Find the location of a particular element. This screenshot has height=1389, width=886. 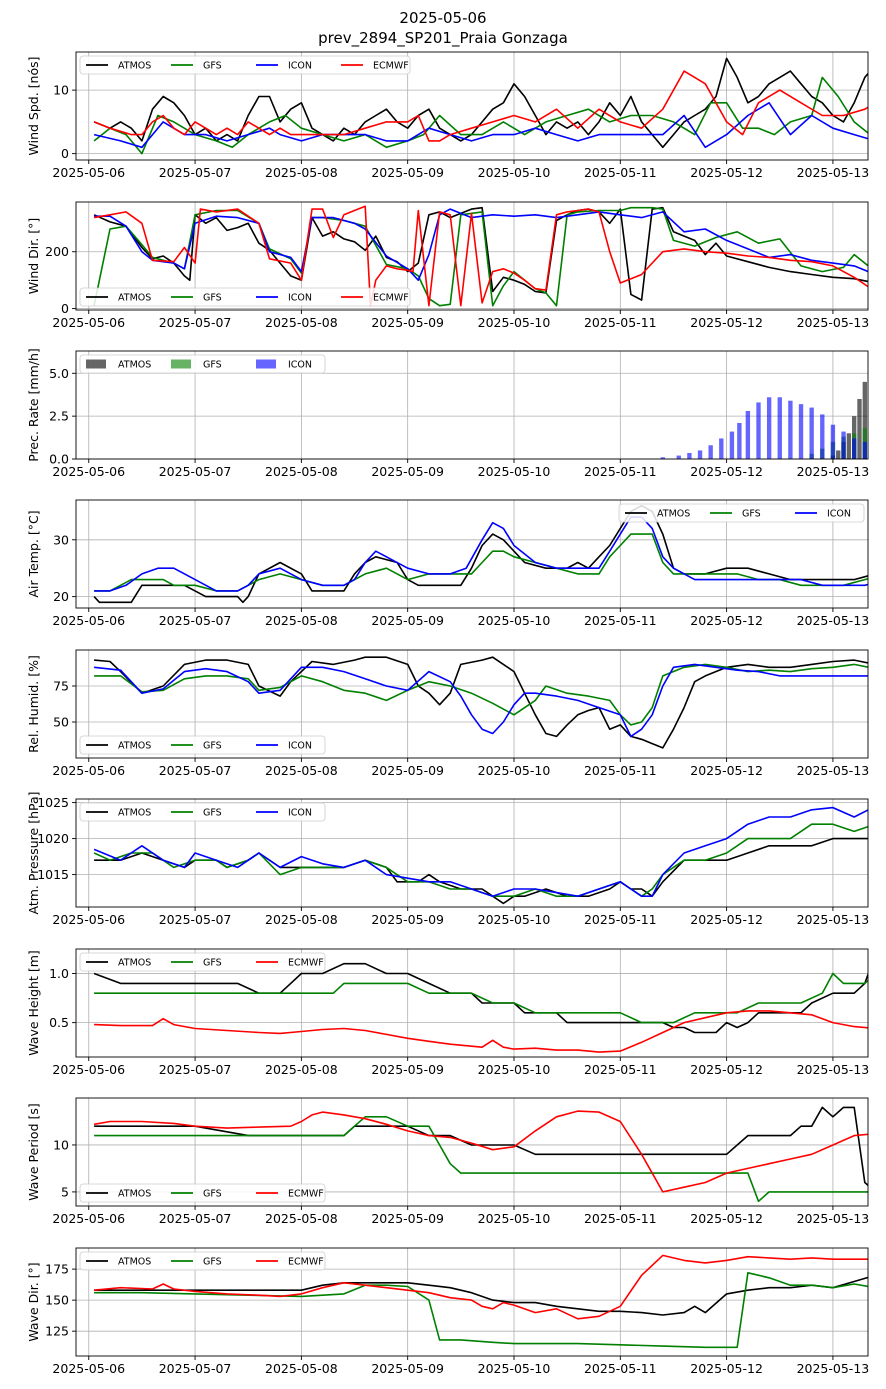

plot-area-wave_height is located at coordinates (480, 1007).